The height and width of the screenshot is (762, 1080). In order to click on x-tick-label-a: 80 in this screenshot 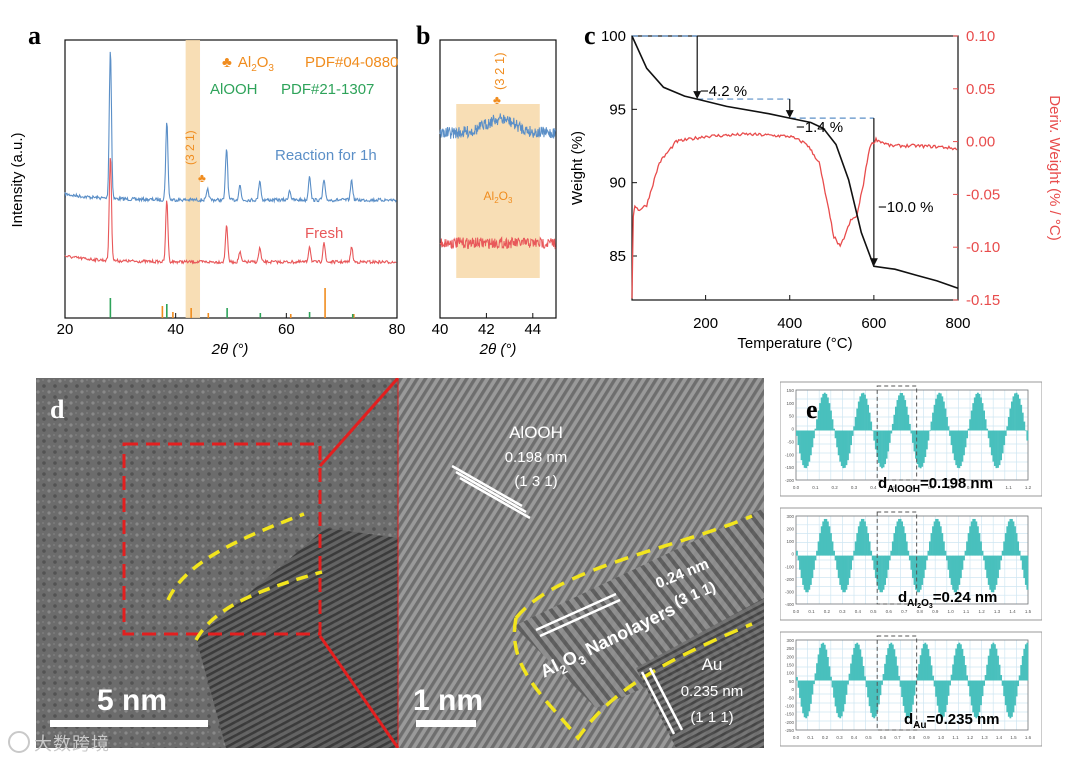, I will do `click(397, 329)`.